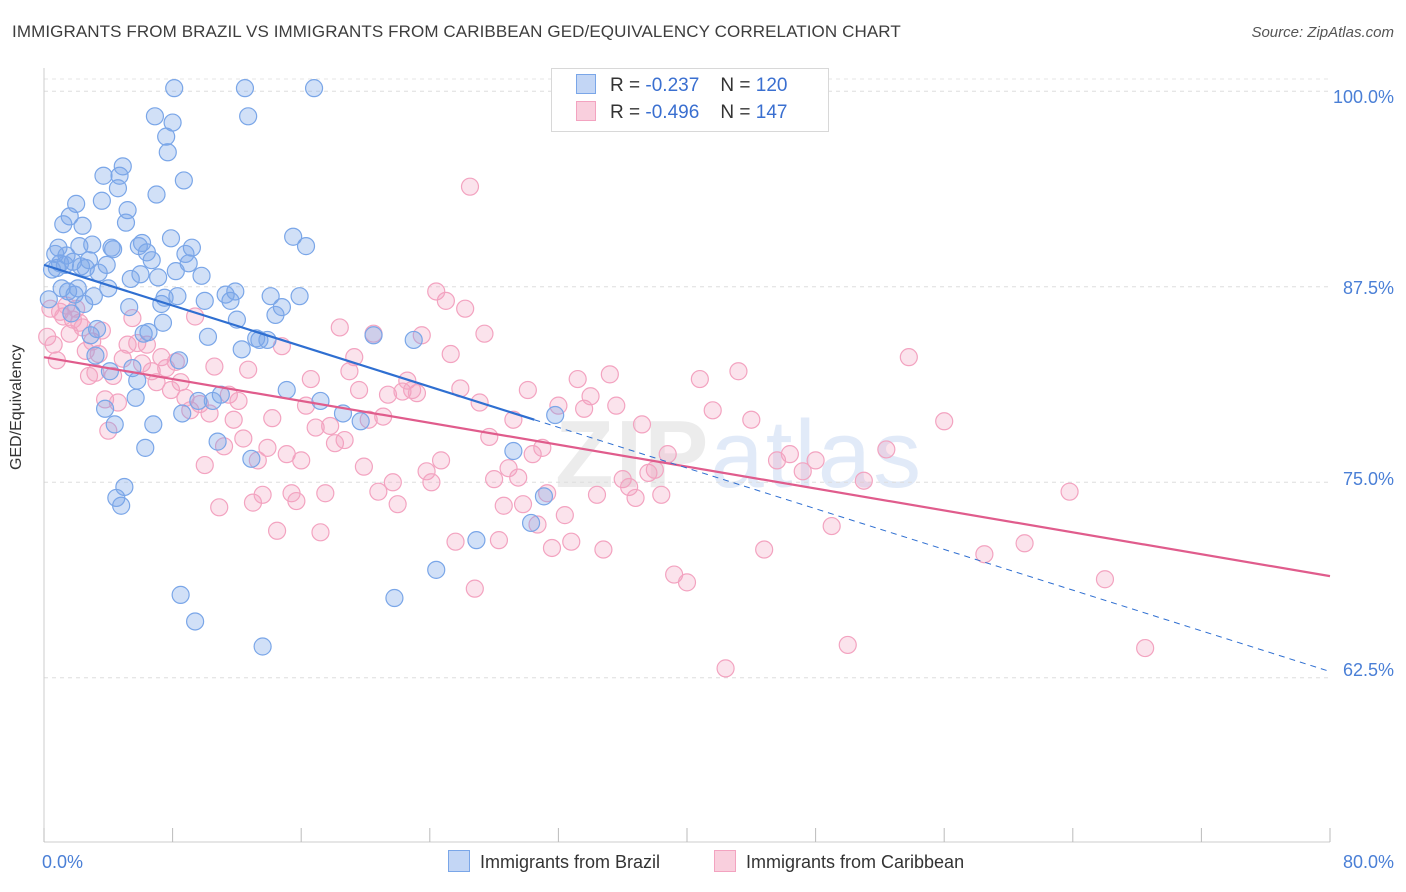 Image resolution: width=1406 pixels, height=892 pixels. Describe the element at coordinates (771, 112) in the screenshot. I see `legend-n-value-caribbean: 147` at that location.